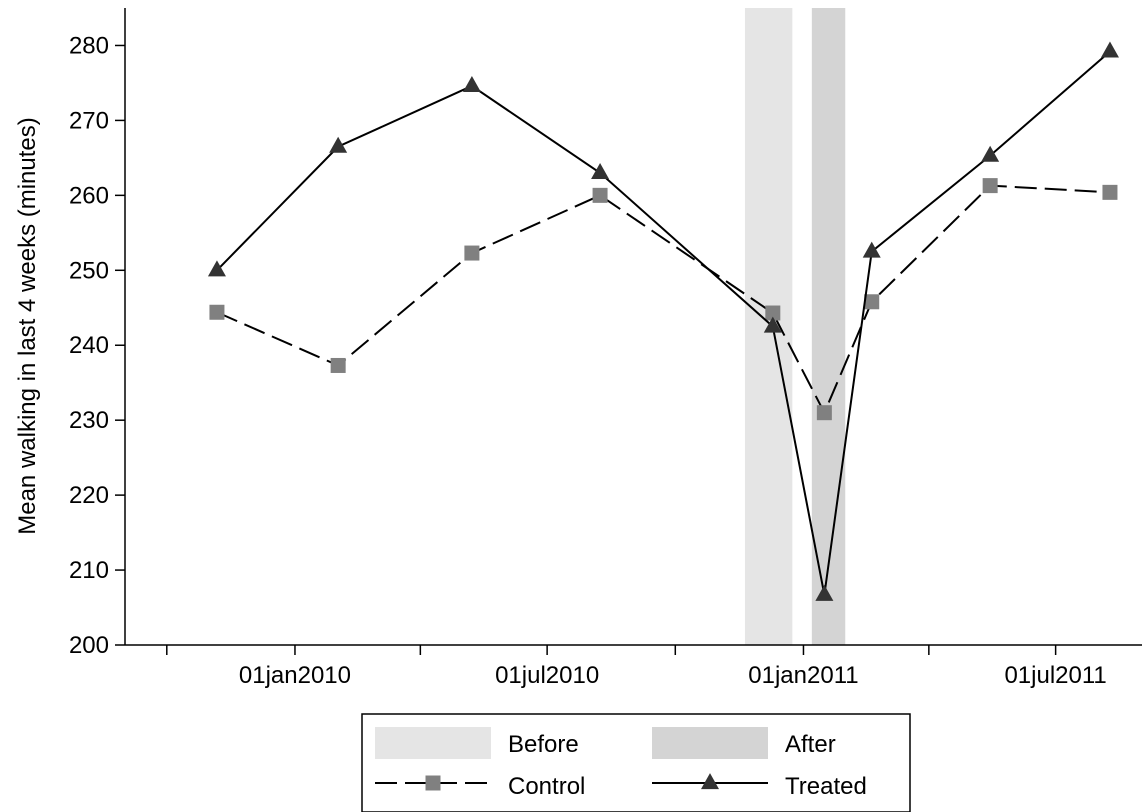 This screenshot has height=812, width=1142. What do you see at coordinates (89, 345) in the screenshot?
I see `y-tick-label: 240` at bounding box center [89, 345].